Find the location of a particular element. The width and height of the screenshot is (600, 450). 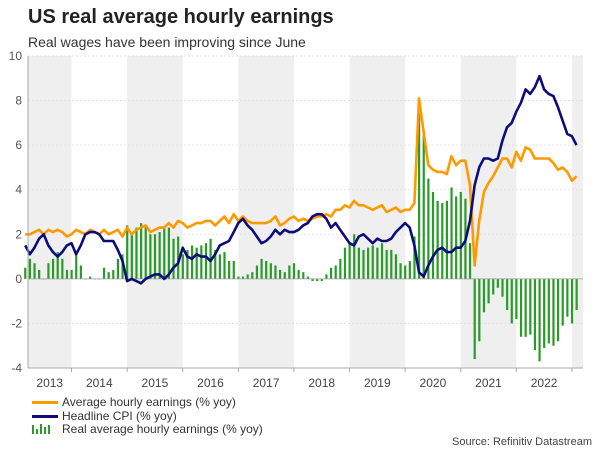

legend-item-real: Real average hourly earnings (% yoy) is located at coordinates (147, 429).